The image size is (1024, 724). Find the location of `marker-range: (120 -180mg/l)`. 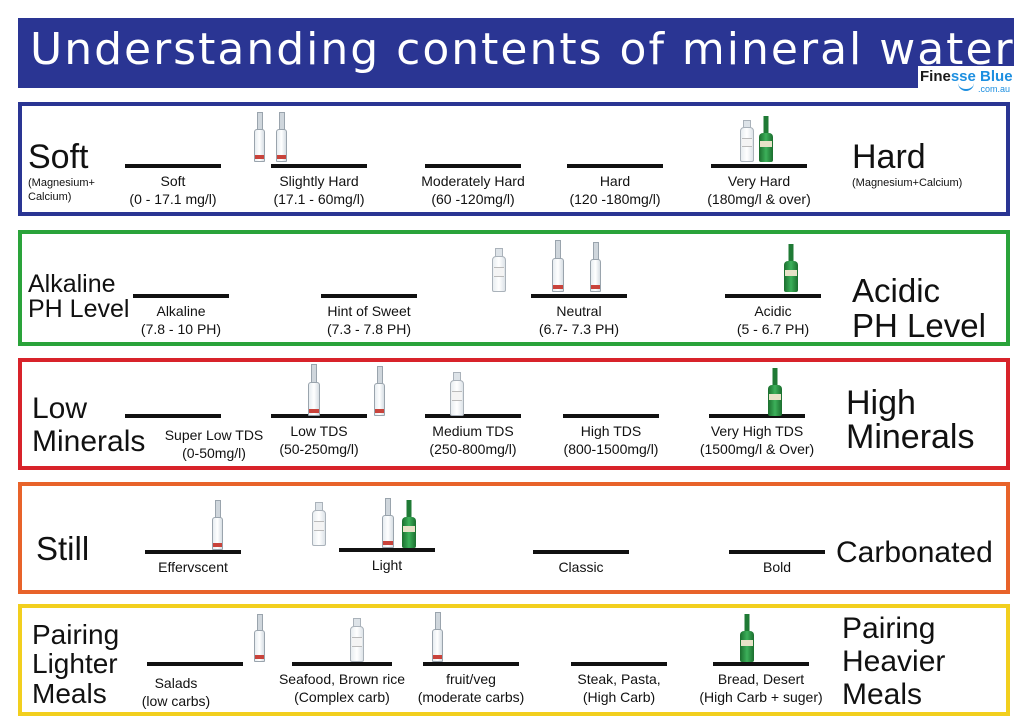

marker-range: (120 -180mg/l) is located at coordinates (615, 199).